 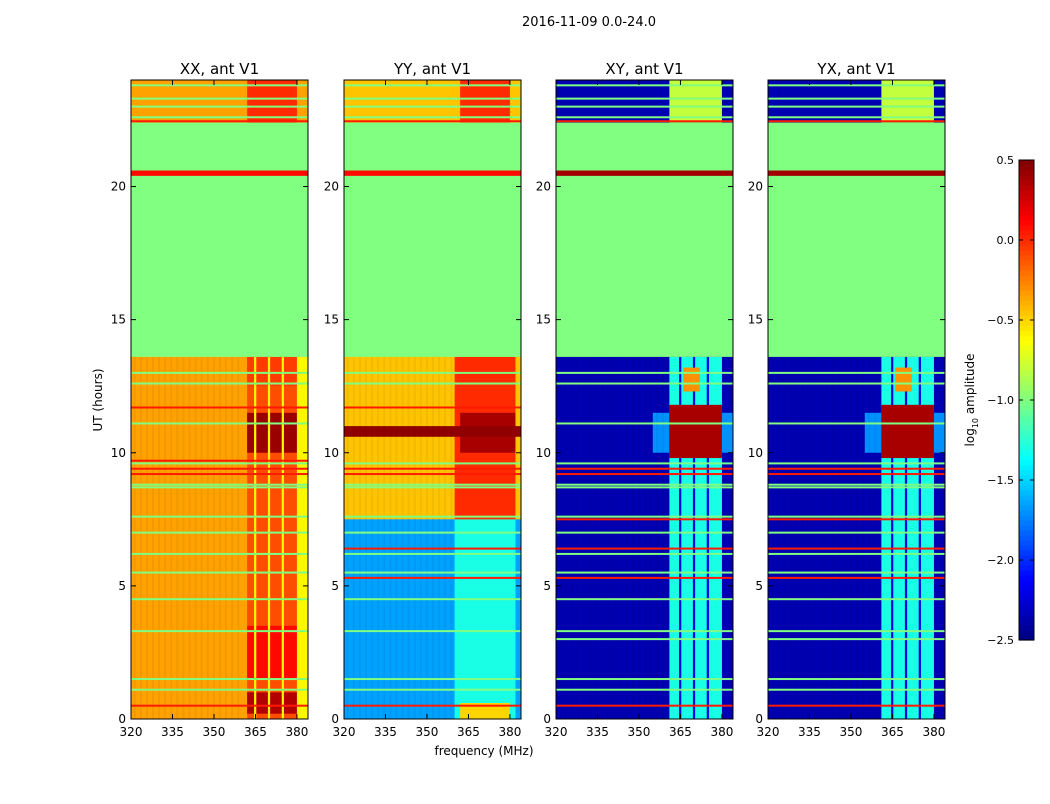 I want to click on y-tick-label: 0, so click(x=547, y=719).